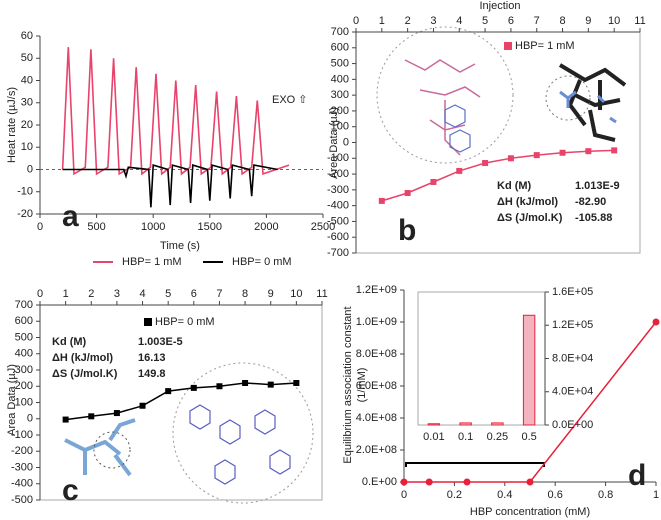 Image resolution: width=661 pixels, height=520 pixels. Describe the element at coordinates (152, 374) in the screenshot. I see `parameter-value: 149.8` at that location.